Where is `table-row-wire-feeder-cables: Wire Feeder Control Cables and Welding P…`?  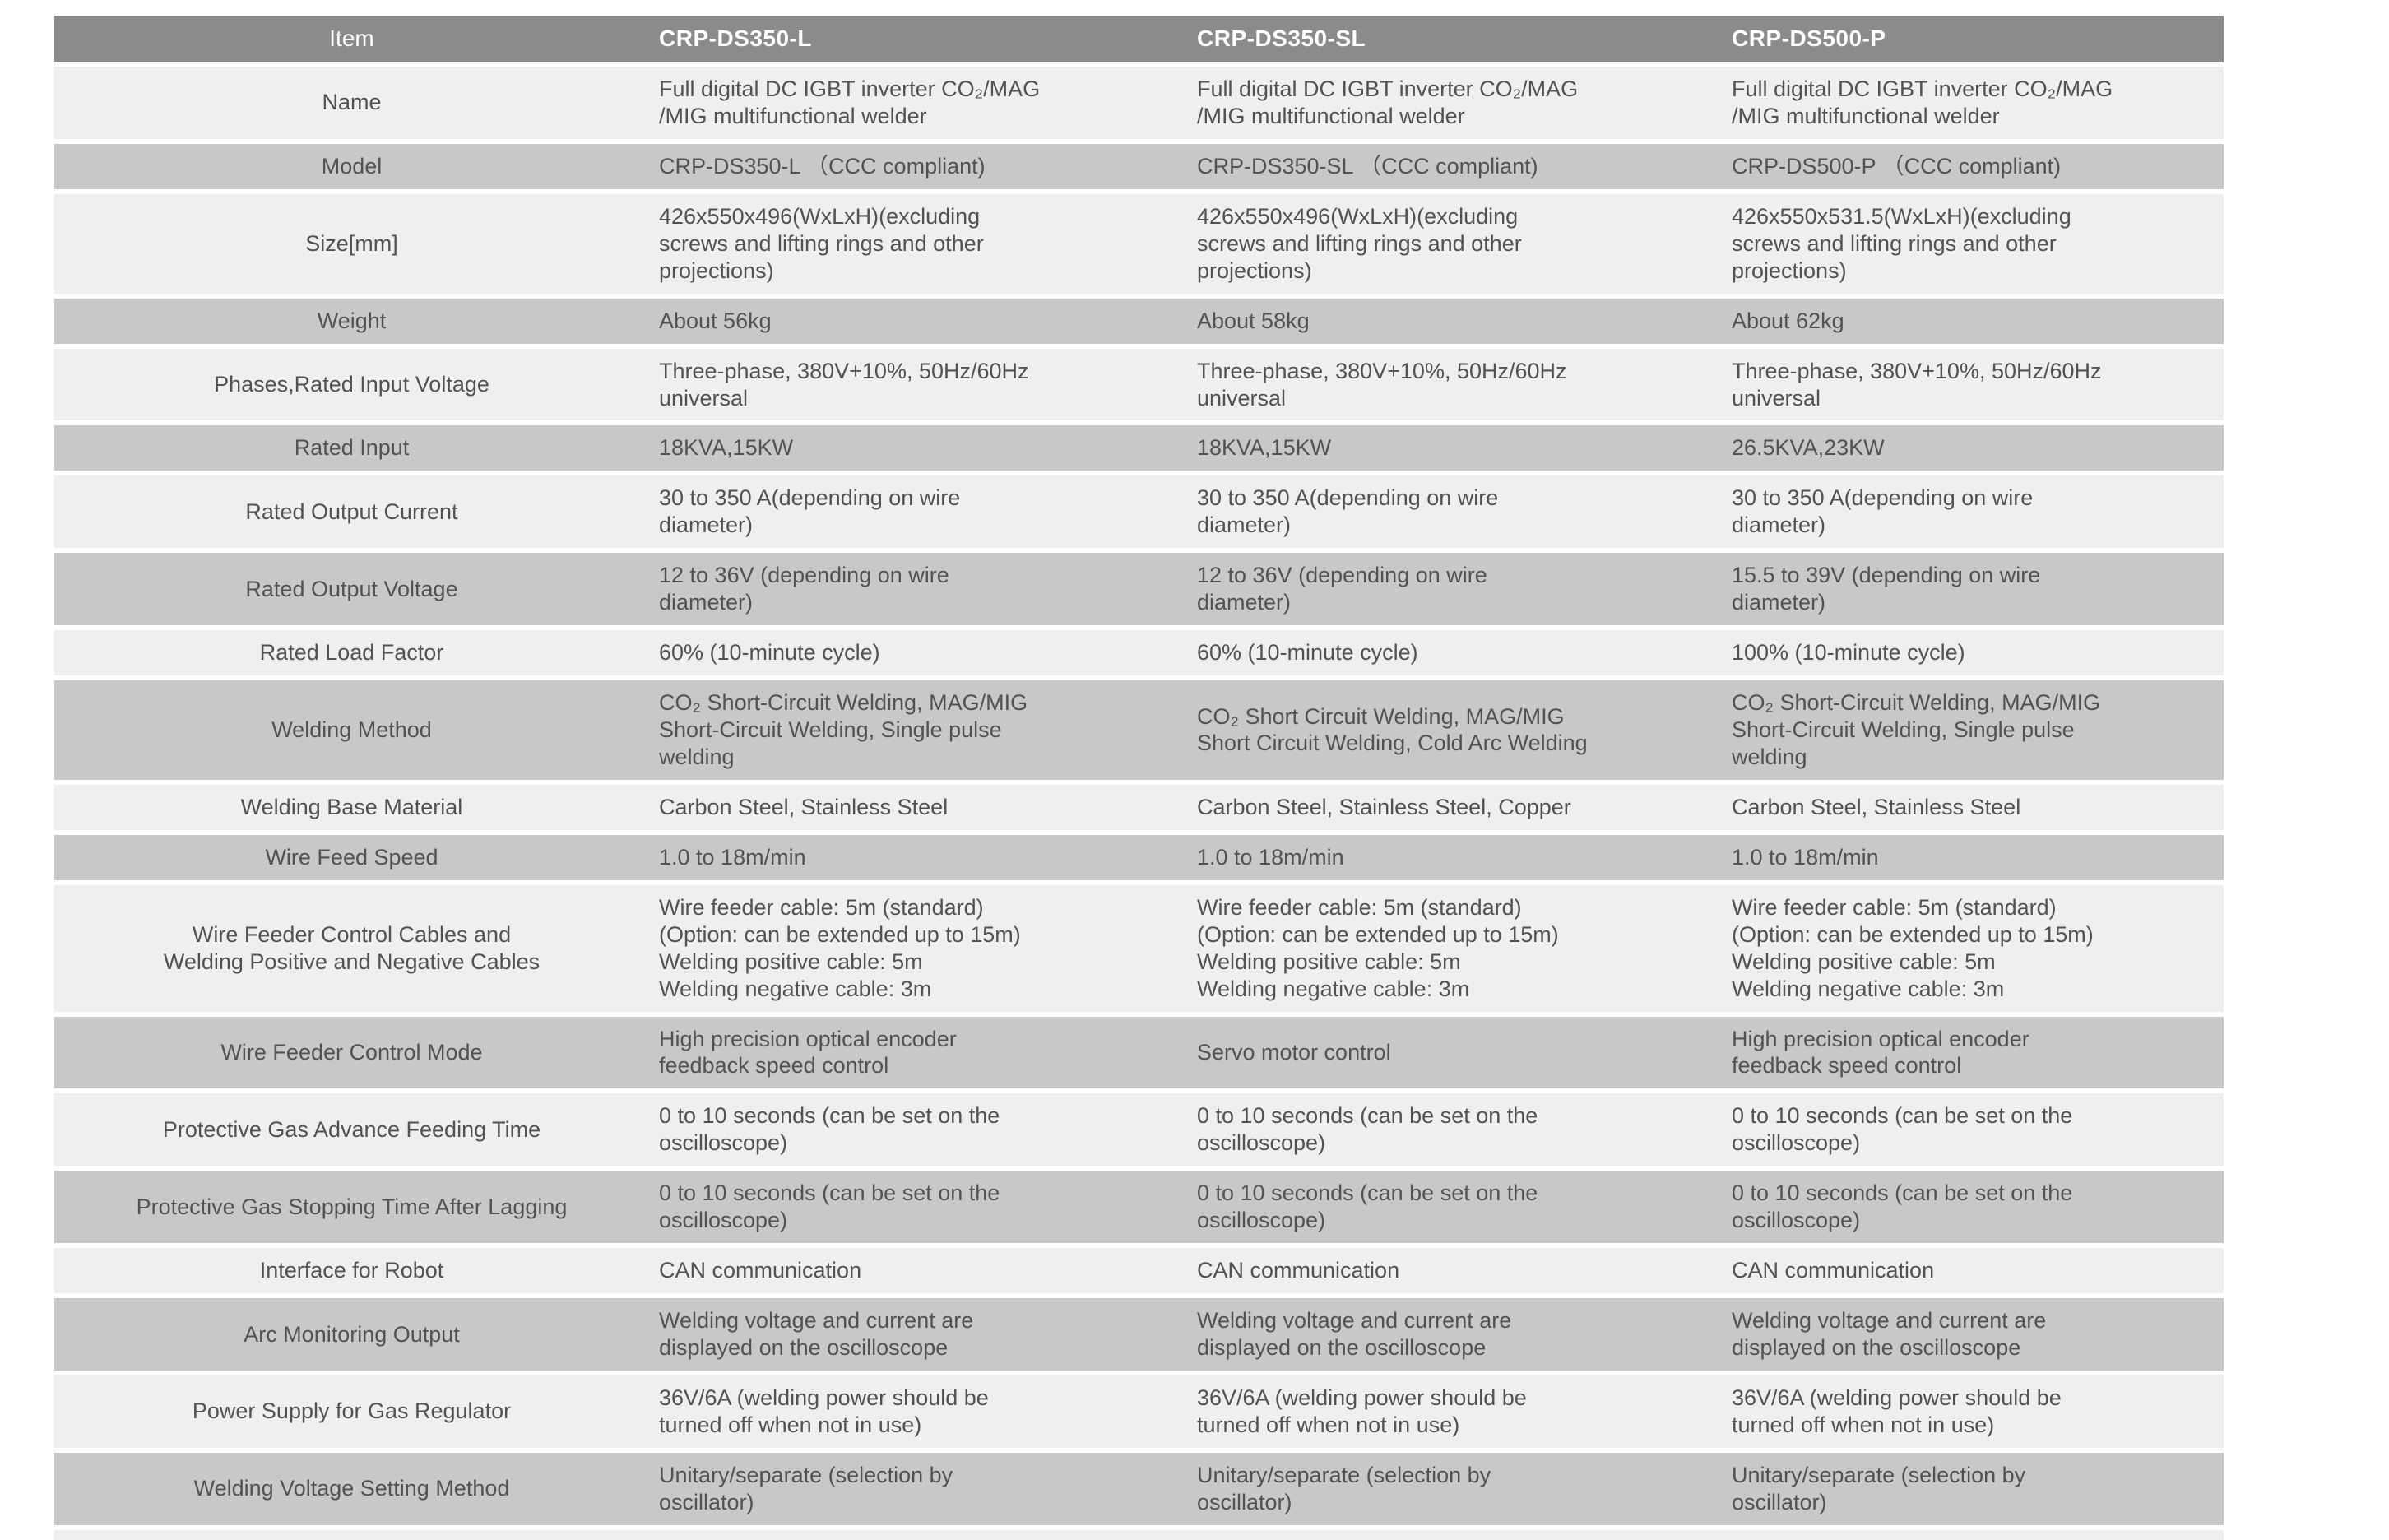 table-row-wire-feeder-cables: Wire Feeder Control Cables and Welding P… is located at coordinates (1139, 948).